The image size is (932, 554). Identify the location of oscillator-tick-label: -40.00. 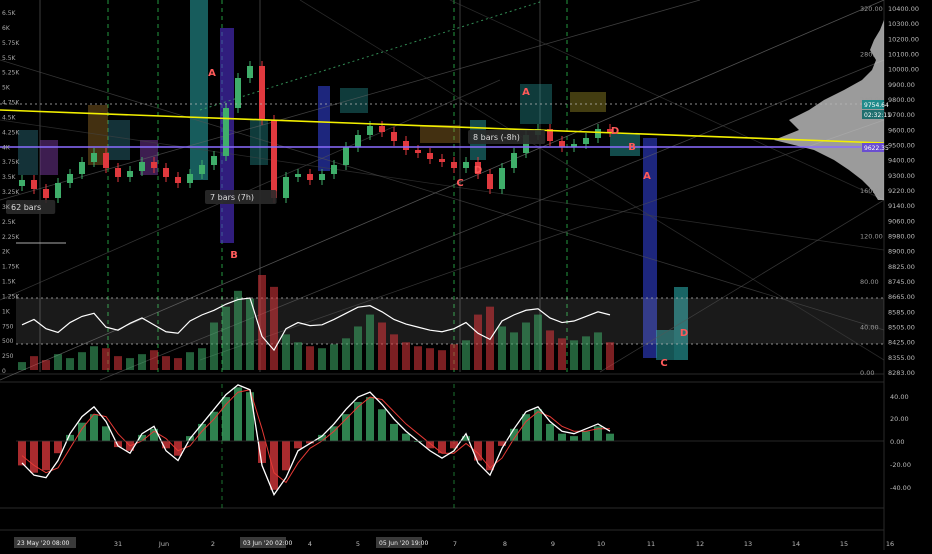
(900, 488).